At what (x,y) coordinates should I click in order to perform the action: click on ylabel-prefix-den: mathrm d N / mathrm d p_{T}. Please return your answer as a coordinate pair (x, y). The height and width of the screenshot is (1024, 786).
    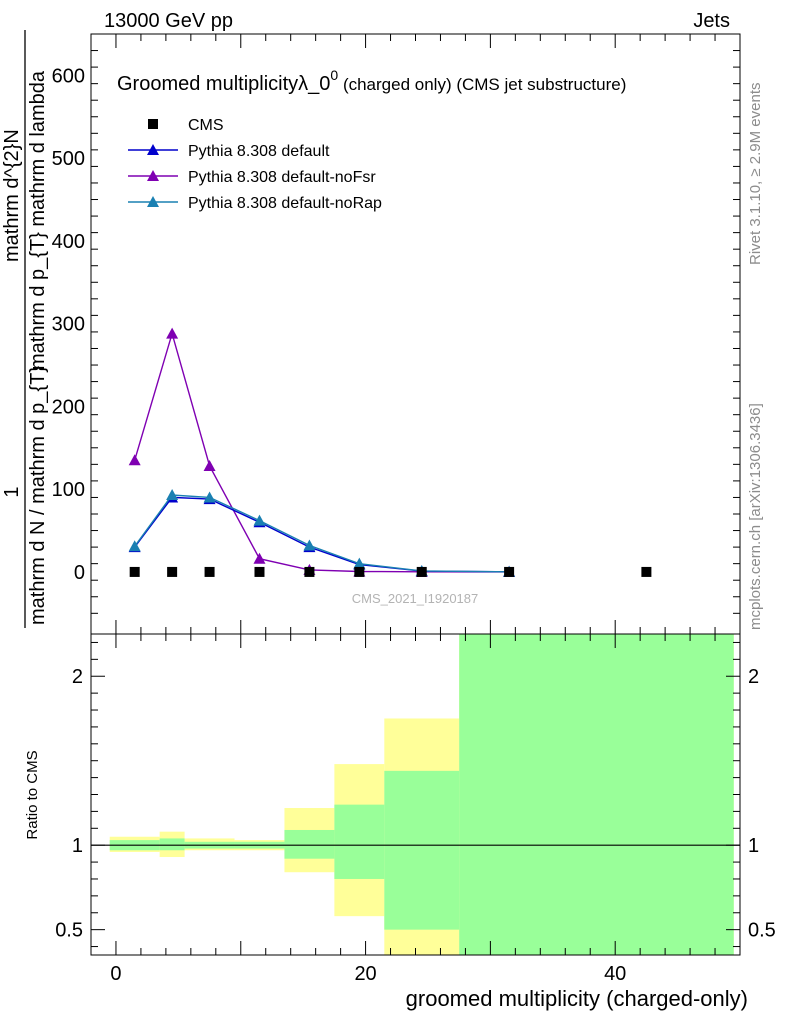
    Looking at the image, I should click on (38, 495).